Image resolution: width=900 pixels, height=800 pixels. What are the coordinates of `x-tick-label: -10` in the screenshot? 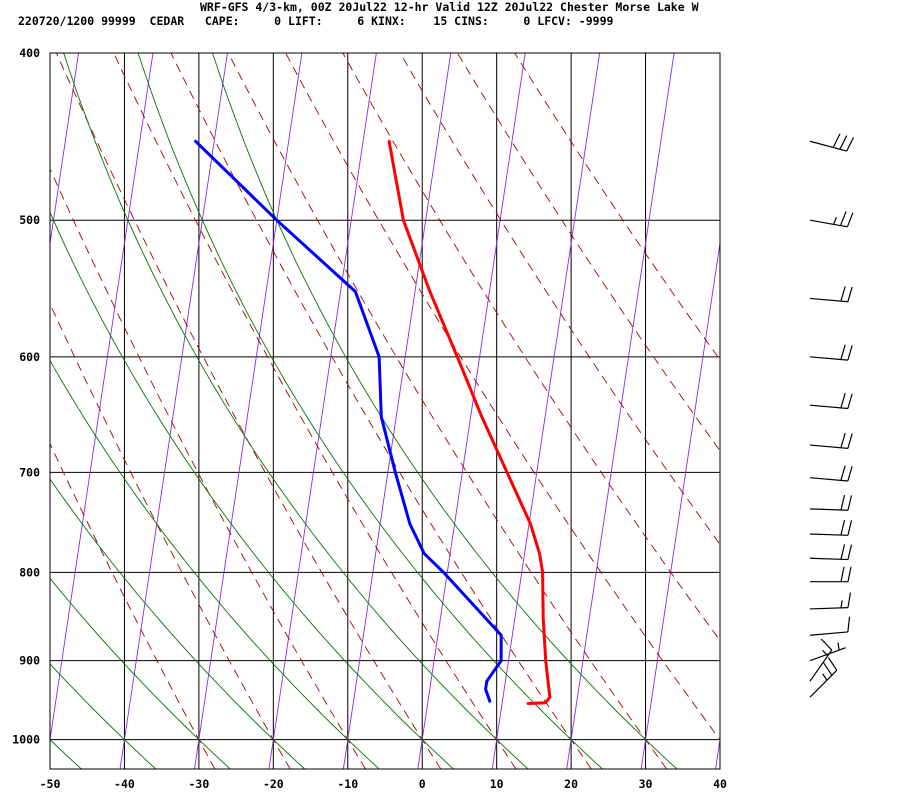 It's located at (347, 784).